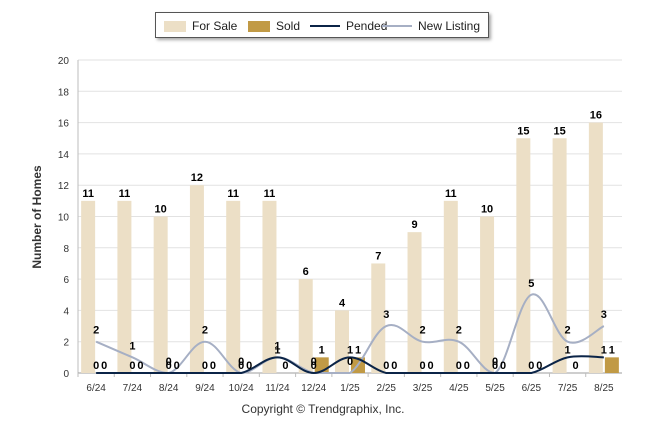 The height and width of the screenshot is (434, 646). I want to click on data-label-new-listing: 3, so click(386, 315).